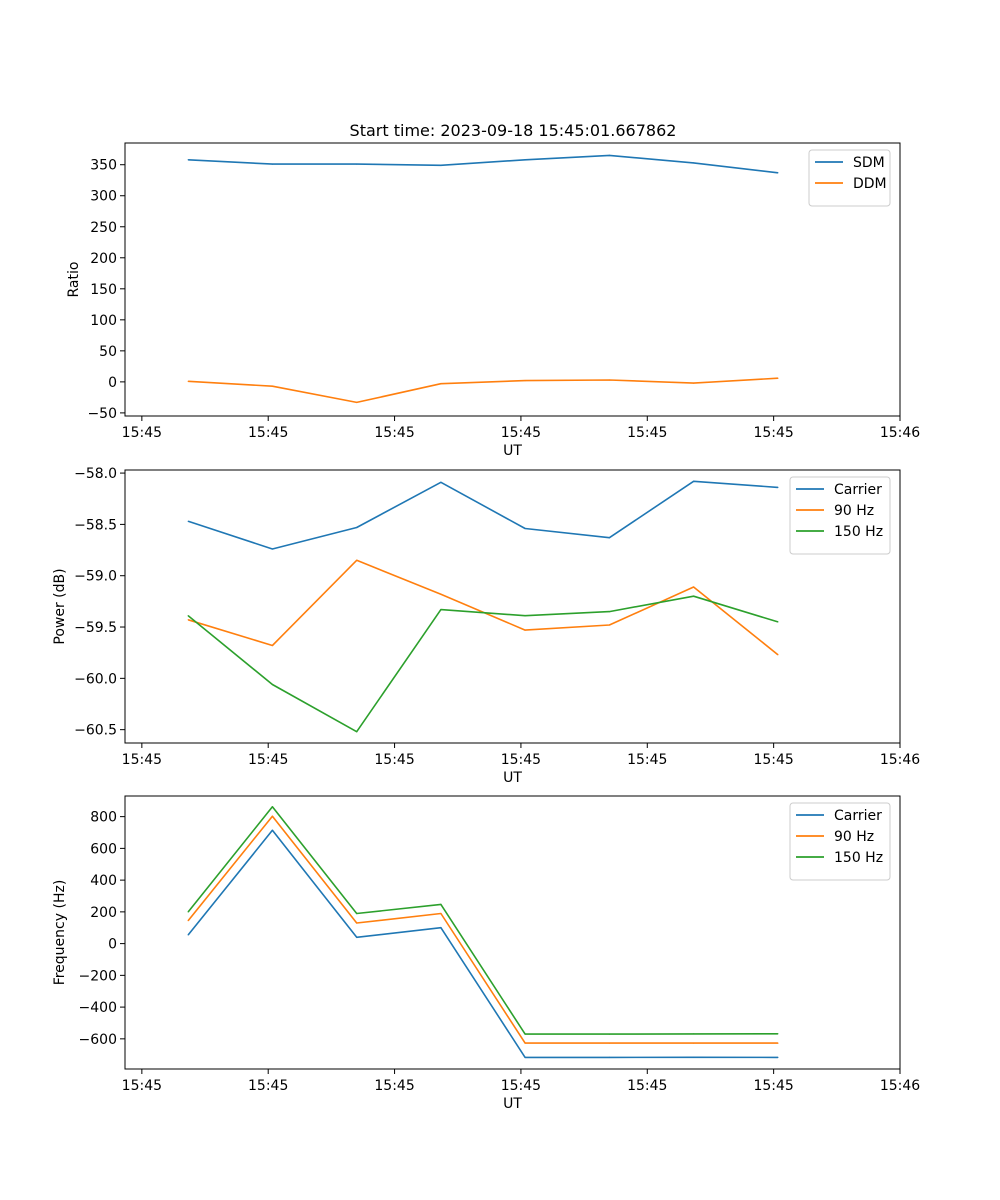  I want to click on frequency-legend-box, so click(840, 841).